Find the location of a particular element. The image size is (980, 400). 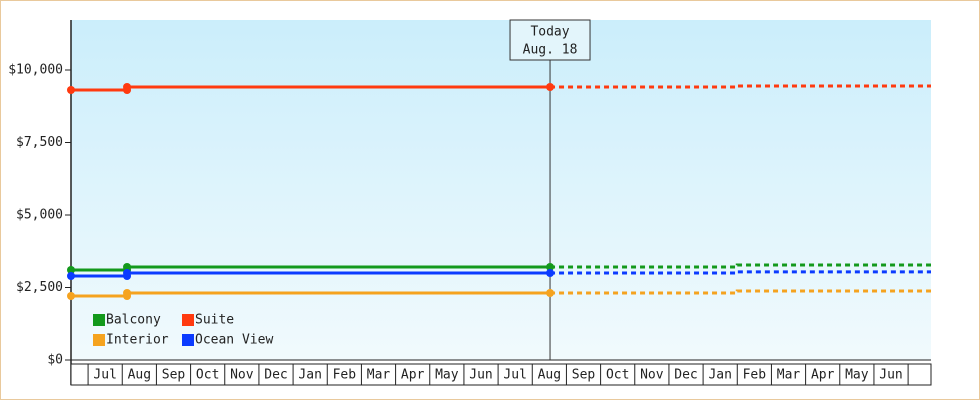

today-label: Today is located at coordinates (549, 32).